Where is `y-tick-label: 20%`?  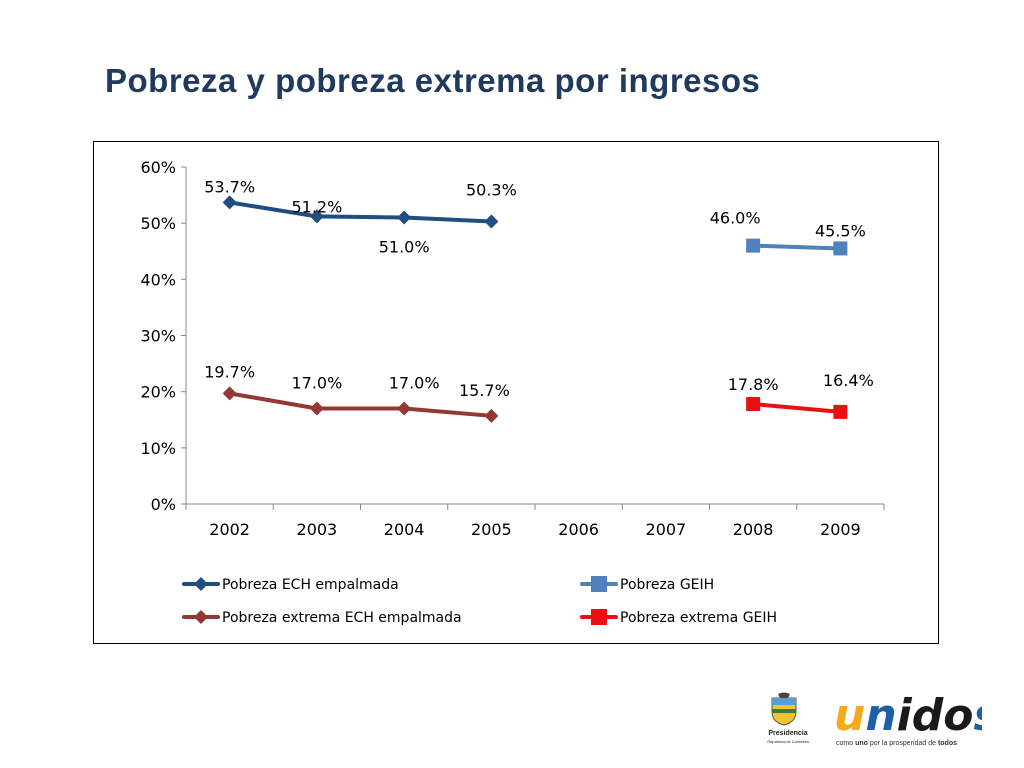
y-tick-label: 20% is located at coordinates (158, 392).